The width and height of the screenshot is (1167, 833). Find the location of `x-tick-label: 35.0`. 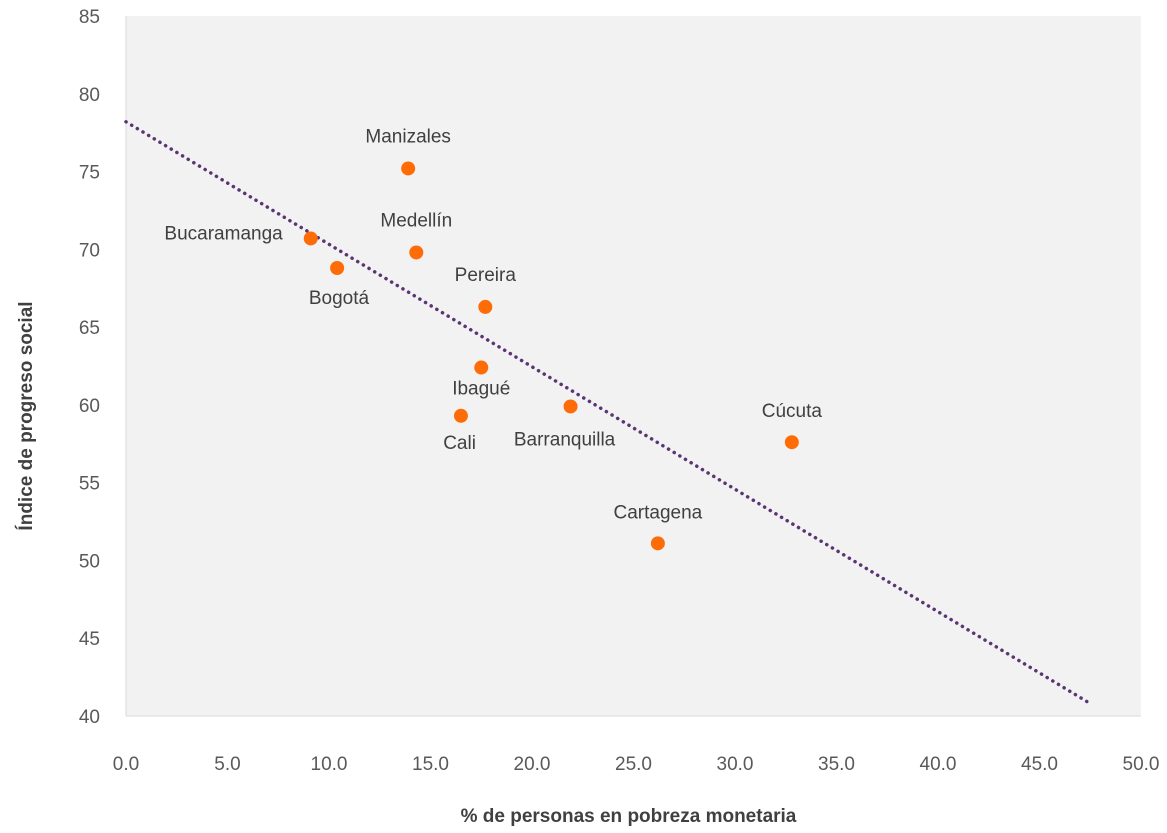

x-tick-label: 35.0 is located at coordinates (836, 764).